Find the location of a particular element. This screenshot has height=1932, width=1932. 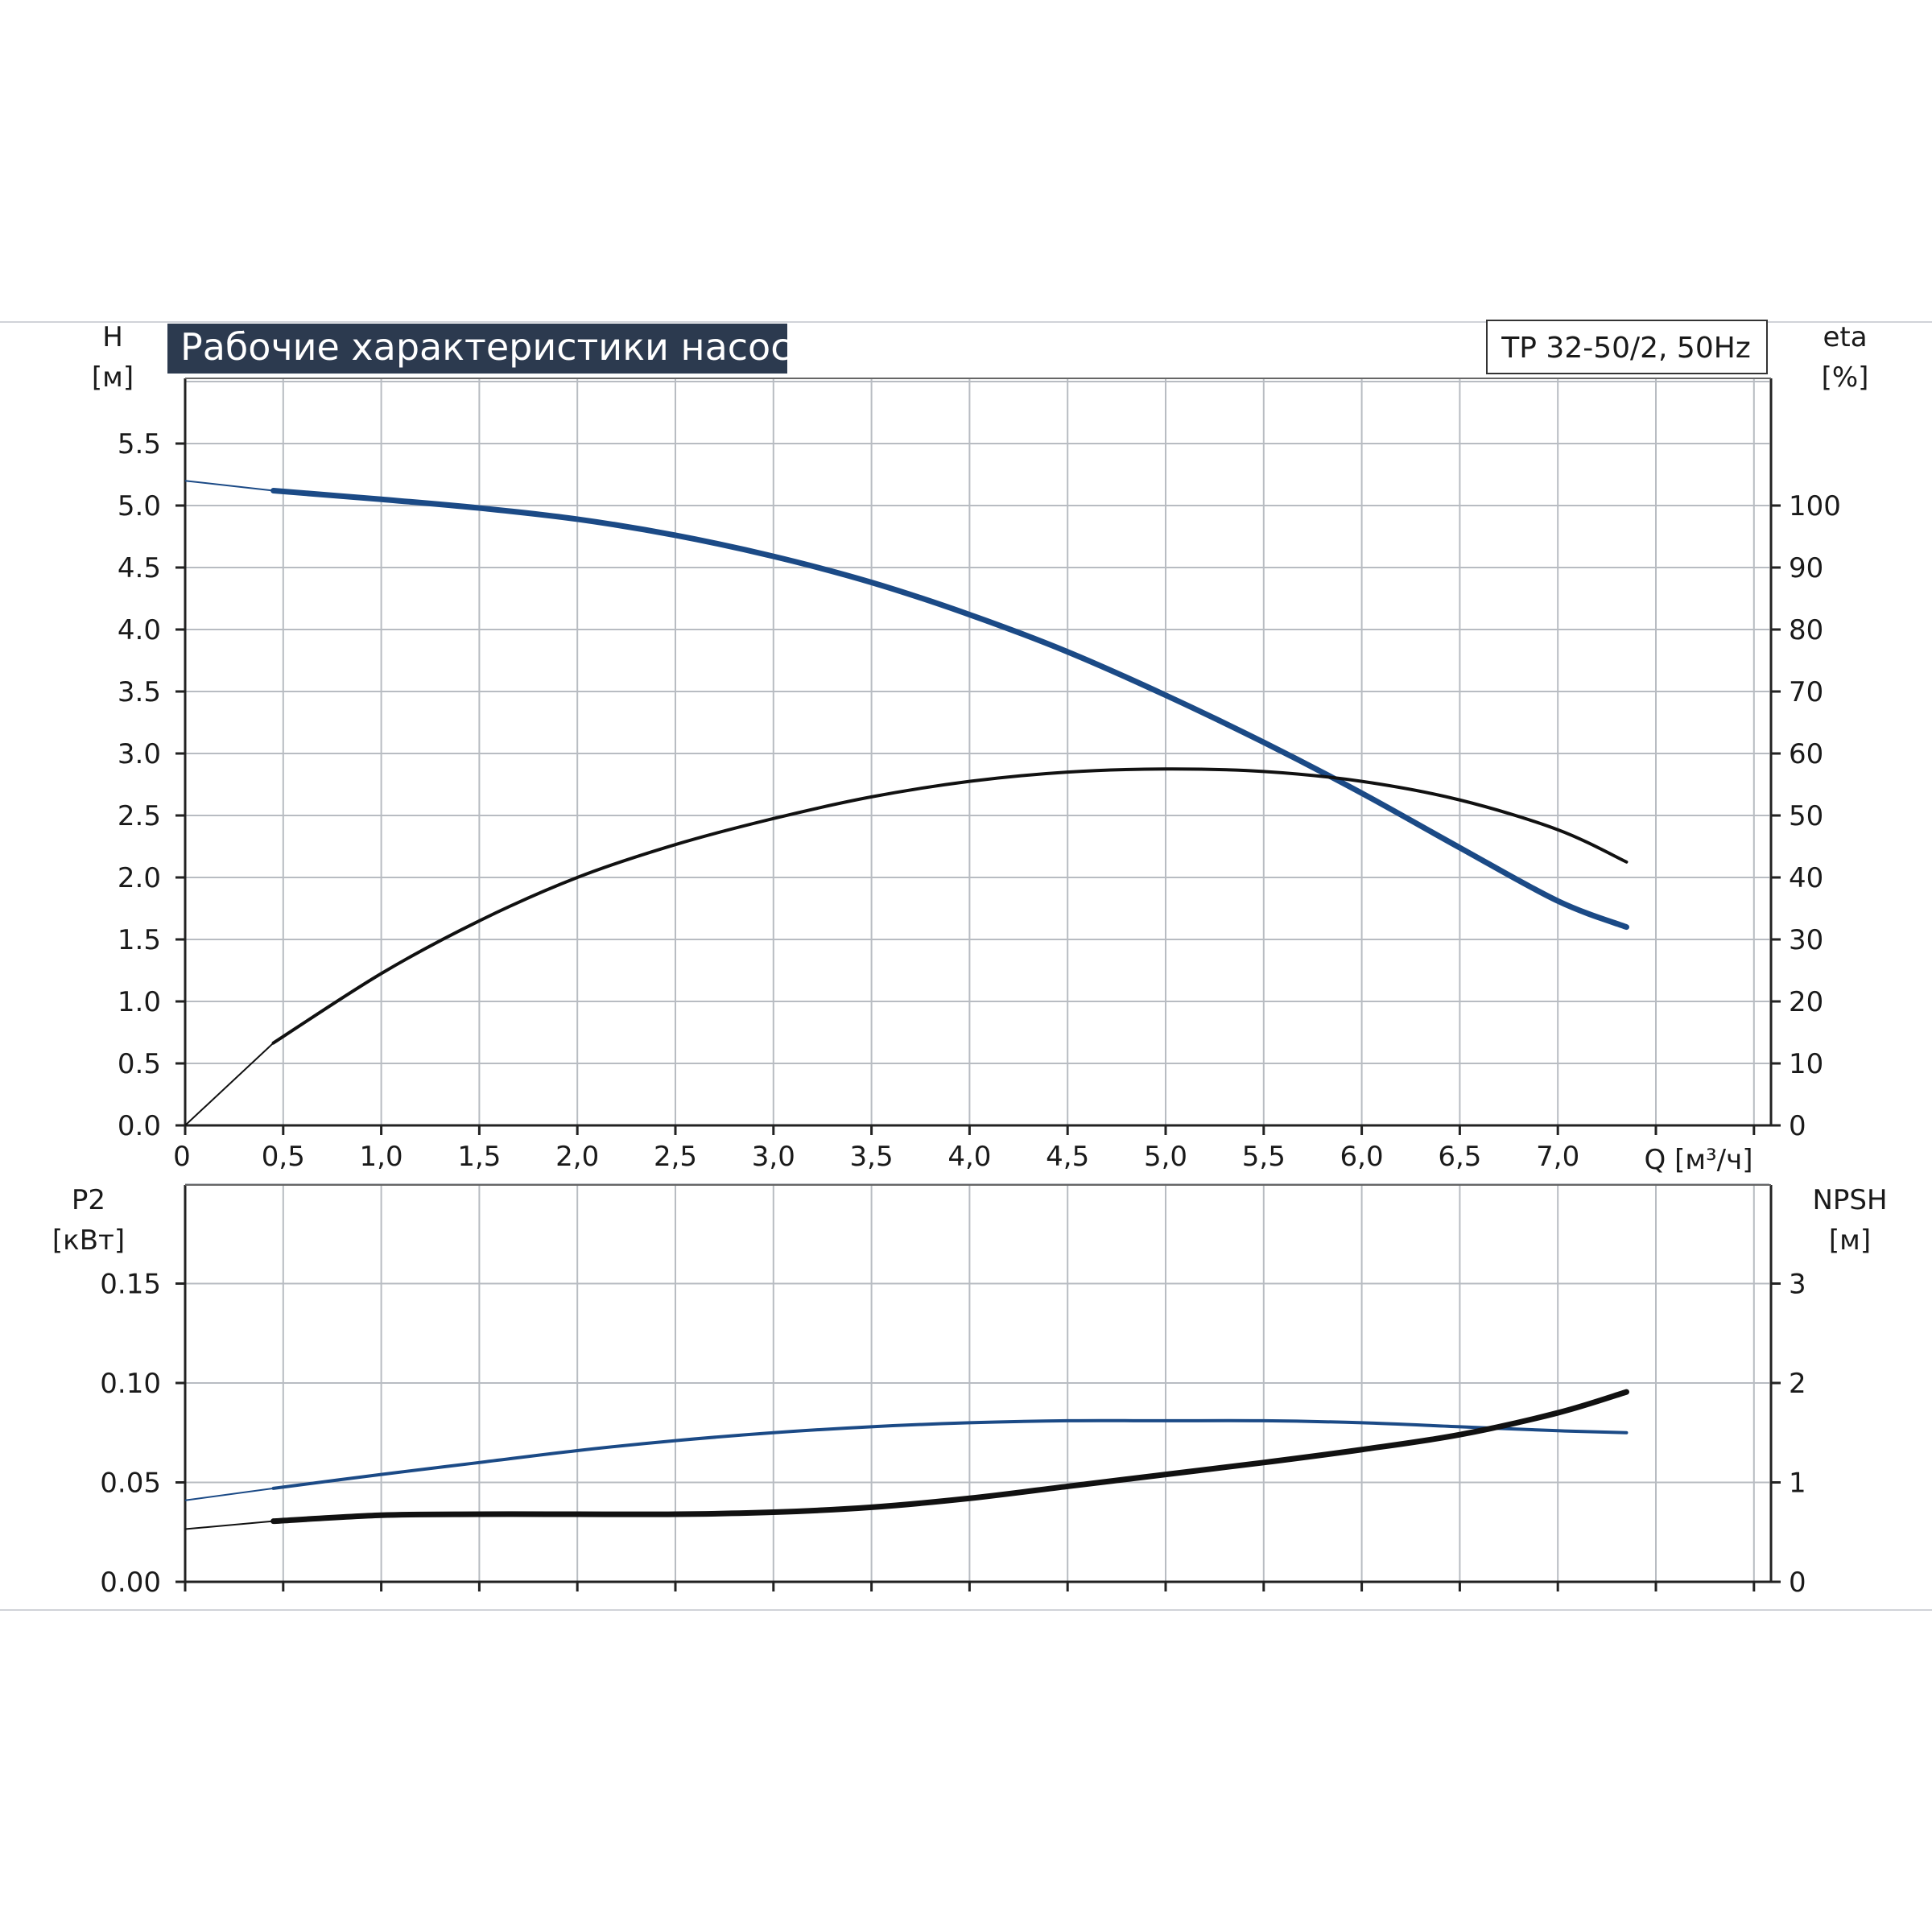

x-tick-label: 6,5 is located at coordinates (1459, 1157).